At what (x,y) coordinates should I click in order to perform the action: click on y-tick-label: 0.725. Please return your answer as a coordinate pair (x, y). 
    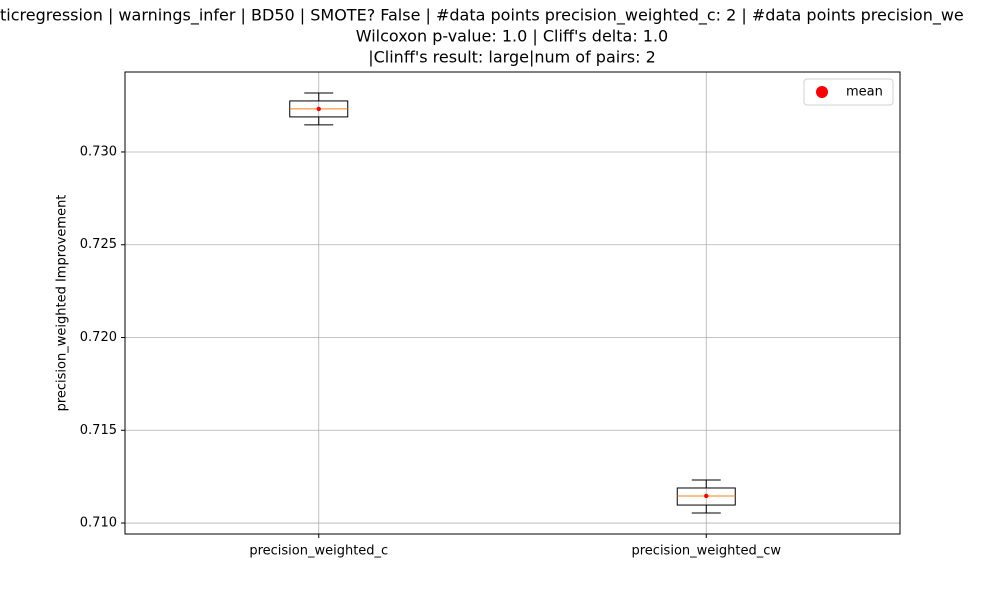
    Looking at the image, I should click on (98, 244).